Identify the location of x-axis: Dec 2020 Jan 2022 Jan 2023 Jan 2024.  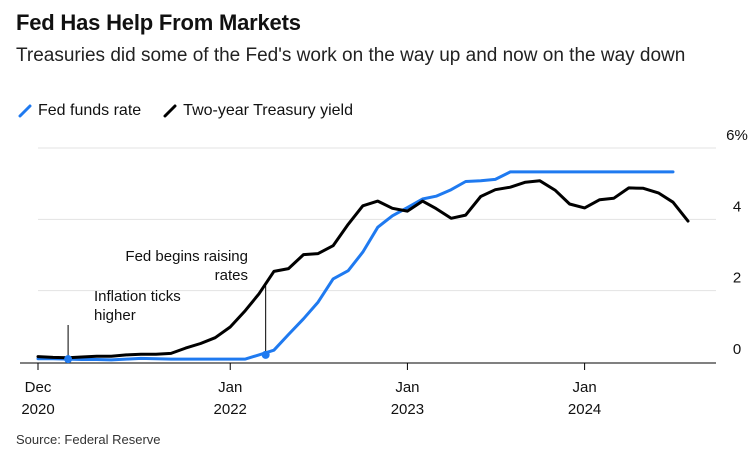
(368, 390).